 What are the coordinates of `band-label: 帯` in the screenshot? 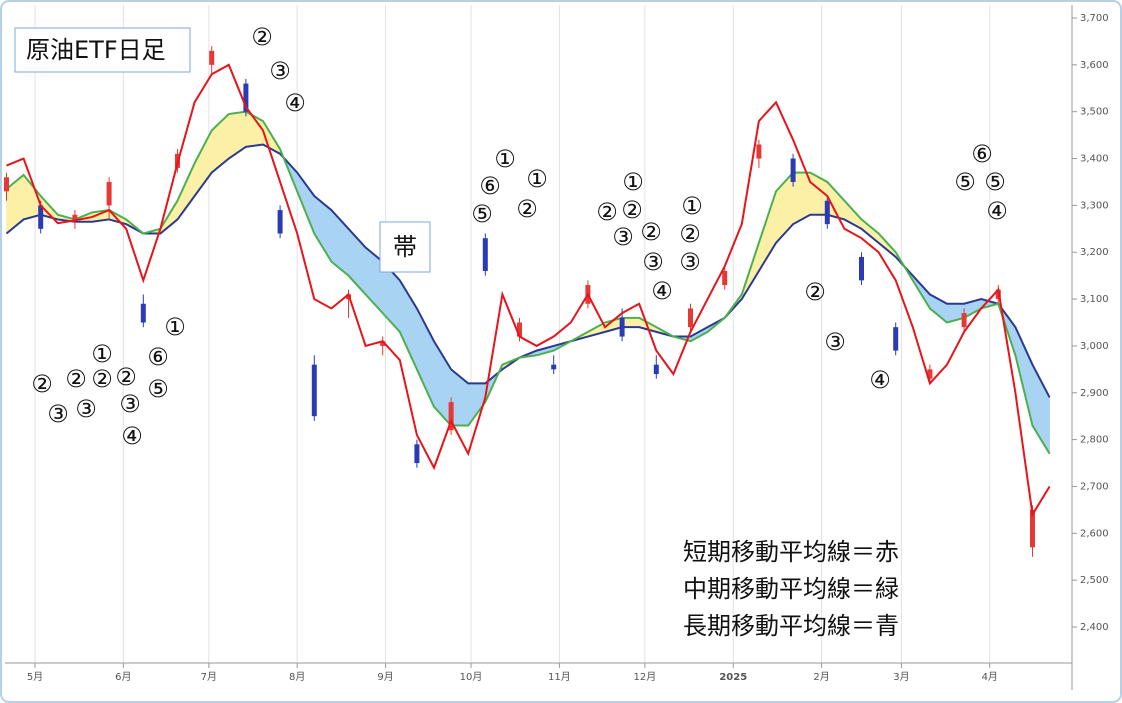 It's located at (405, 247).